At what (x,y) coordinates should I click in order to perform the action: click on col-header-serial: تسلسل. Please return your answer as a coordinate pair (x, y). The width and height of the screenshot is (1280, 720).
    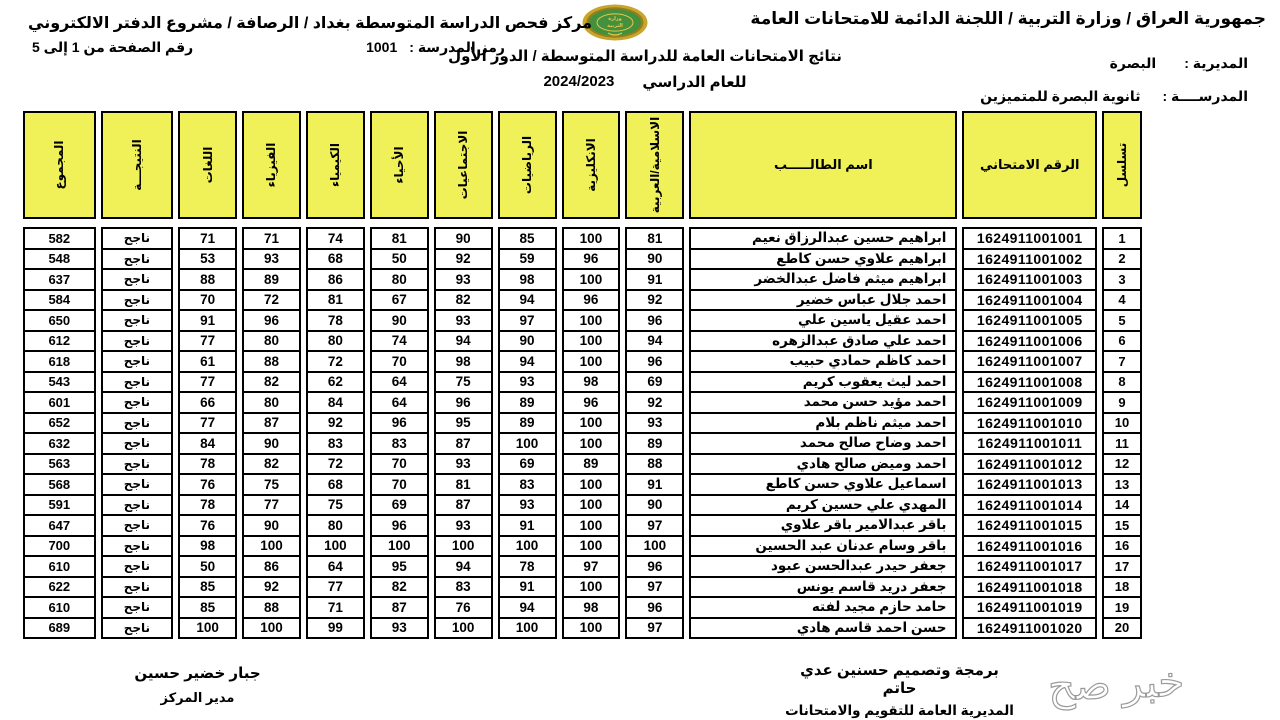
    Looking at the image, I should click on (1122, 165).